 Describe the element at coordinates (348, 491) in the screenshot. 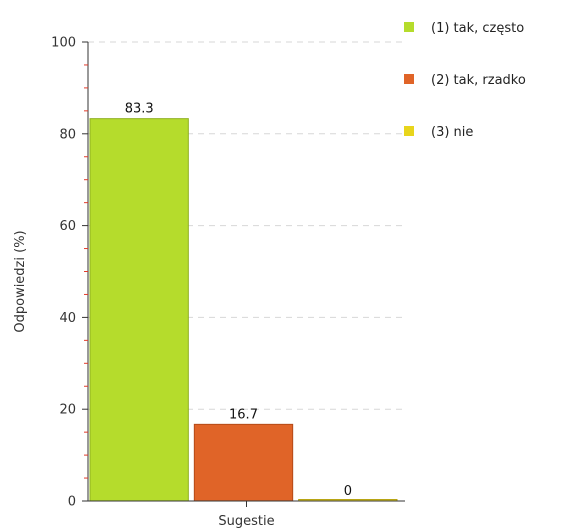

I see `data-label: 0` at that location.